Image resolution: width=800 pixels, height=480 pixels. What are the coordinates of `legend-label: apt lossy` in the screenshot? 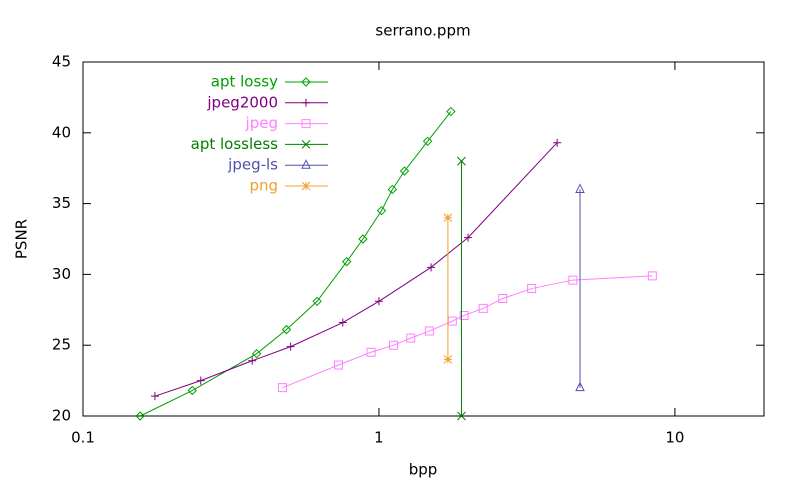 It's located at (244, 82).